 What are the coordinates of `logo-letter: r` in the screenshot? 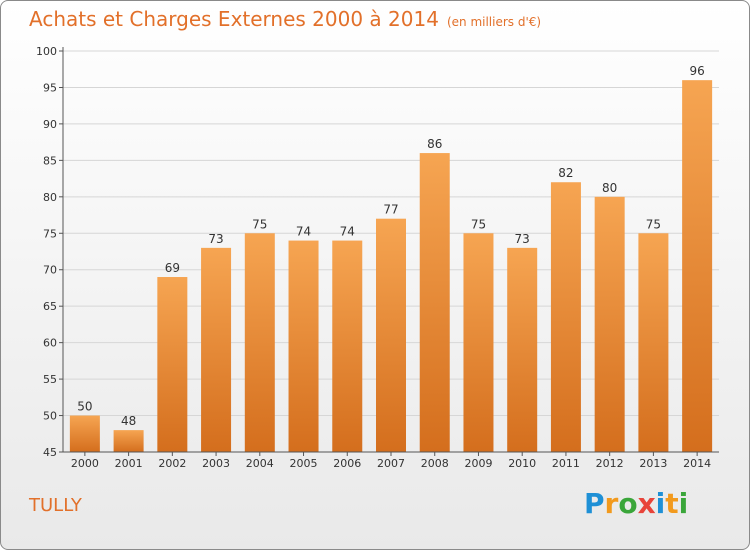 It's located at (611, 503).